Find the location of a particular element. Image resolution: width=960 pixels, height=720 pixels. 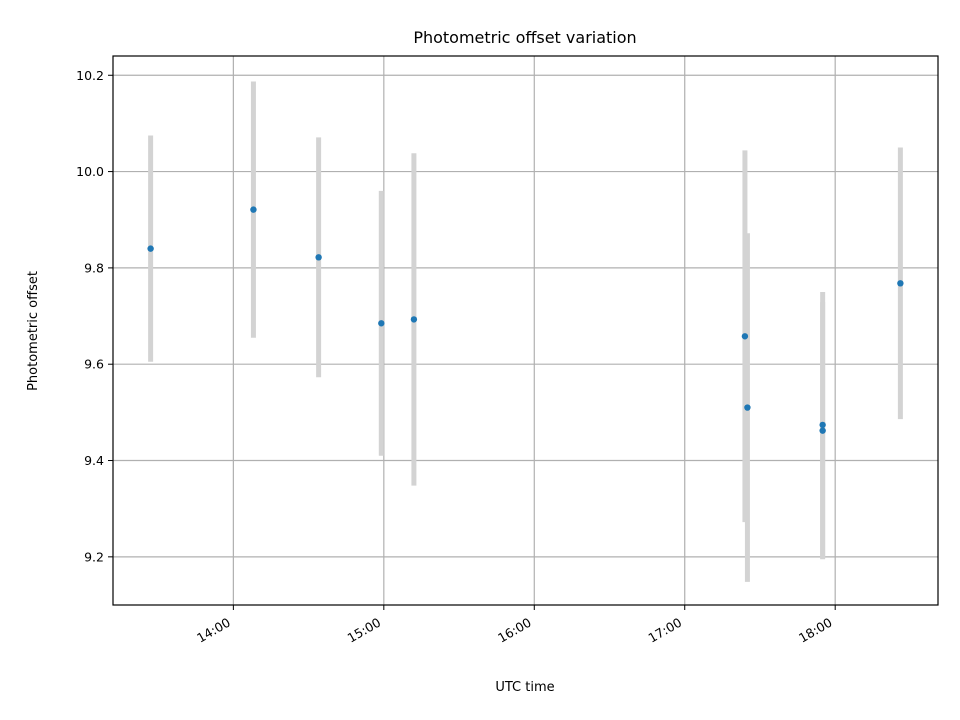

y-tick-label: 10.0 is located at coordinates (90, 171).